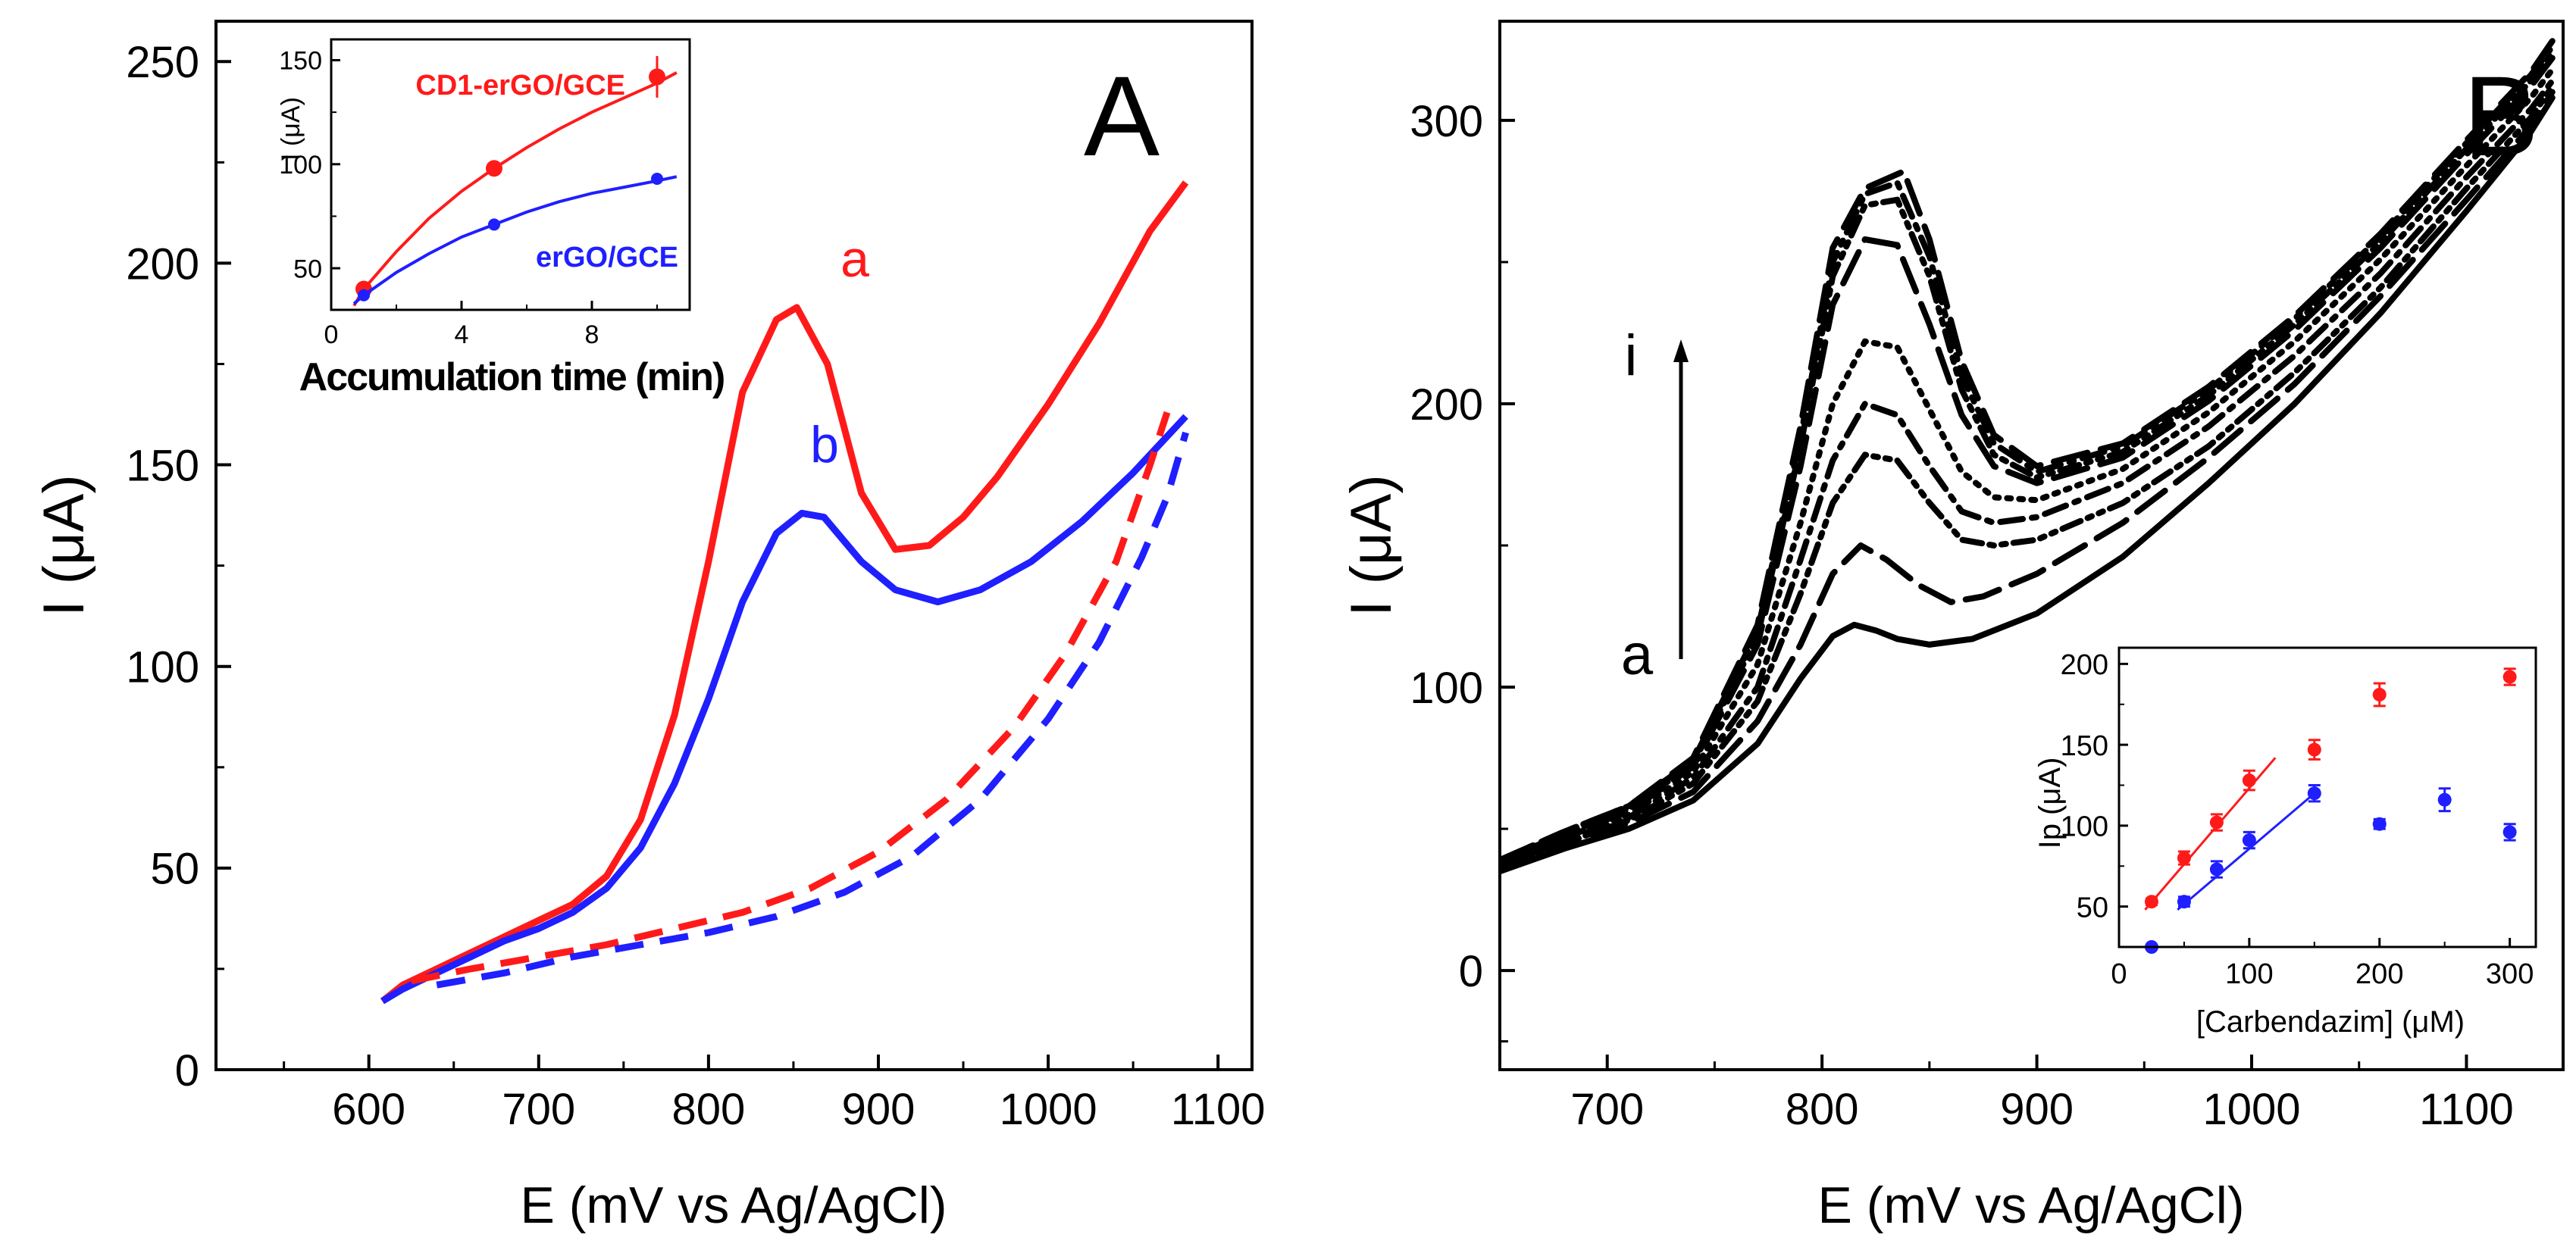 The height and width of the screenshot is (1250, 2576). Describe the element at coordinates (708, 1109) in the screenshot. I see `panel-a-x-tick-label: 800` at that location.